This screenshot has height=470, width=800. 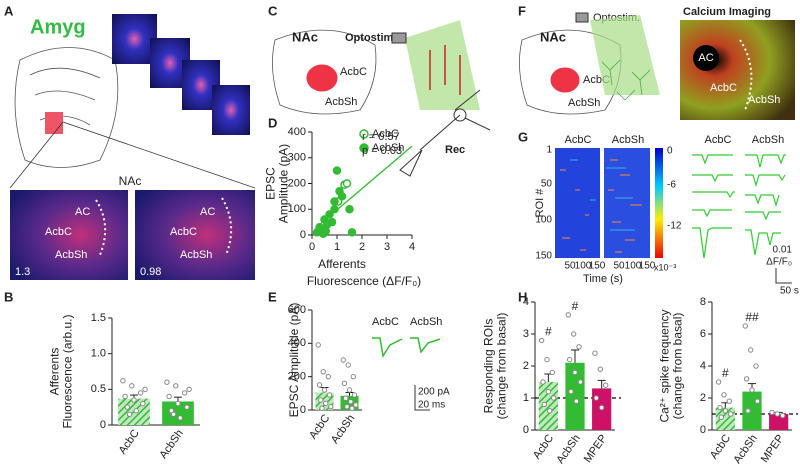 What do you see at coordinates (387, 247) in the screenshot?
I see `x-tick-label: 3` at bounding box center [387, 247].